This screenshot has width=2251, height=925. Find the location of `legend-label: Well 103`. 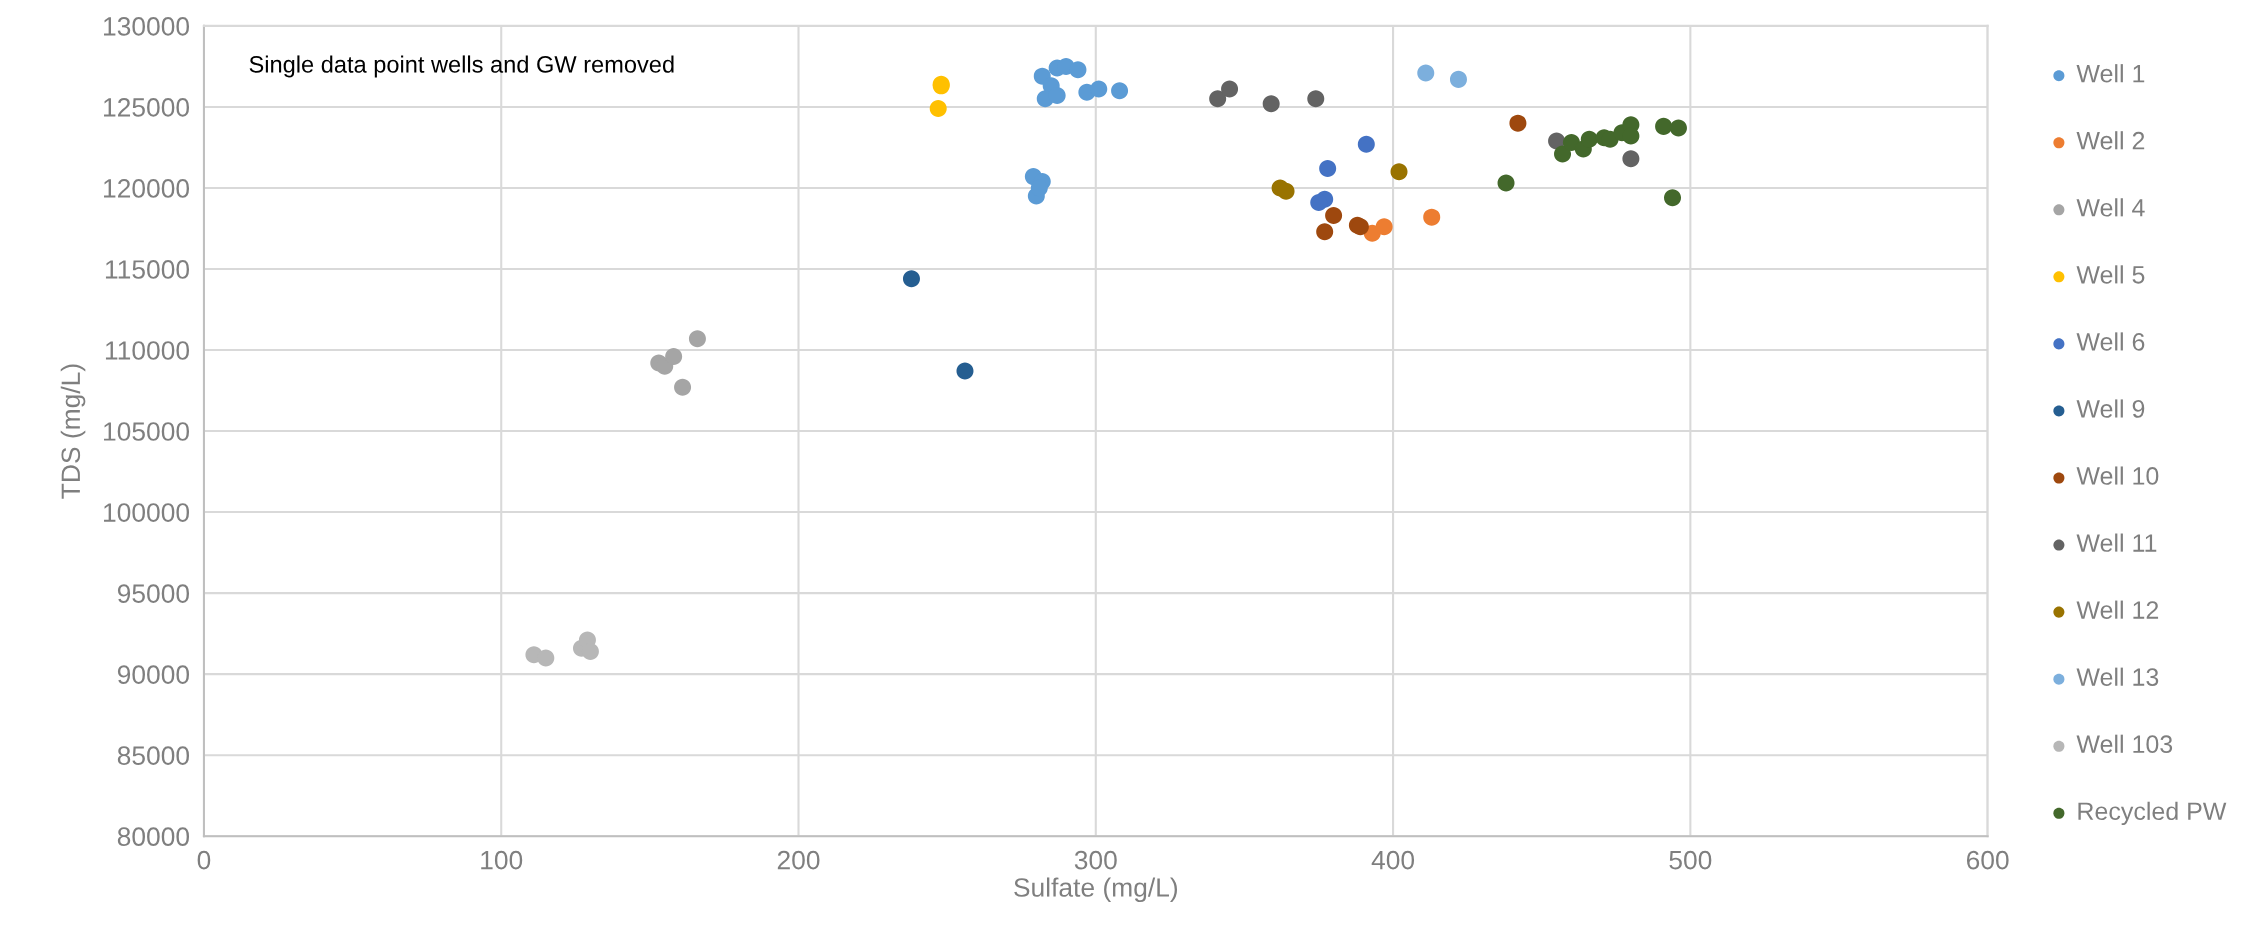

legend-label: Well 103 is located at coordinates (2124, 744).